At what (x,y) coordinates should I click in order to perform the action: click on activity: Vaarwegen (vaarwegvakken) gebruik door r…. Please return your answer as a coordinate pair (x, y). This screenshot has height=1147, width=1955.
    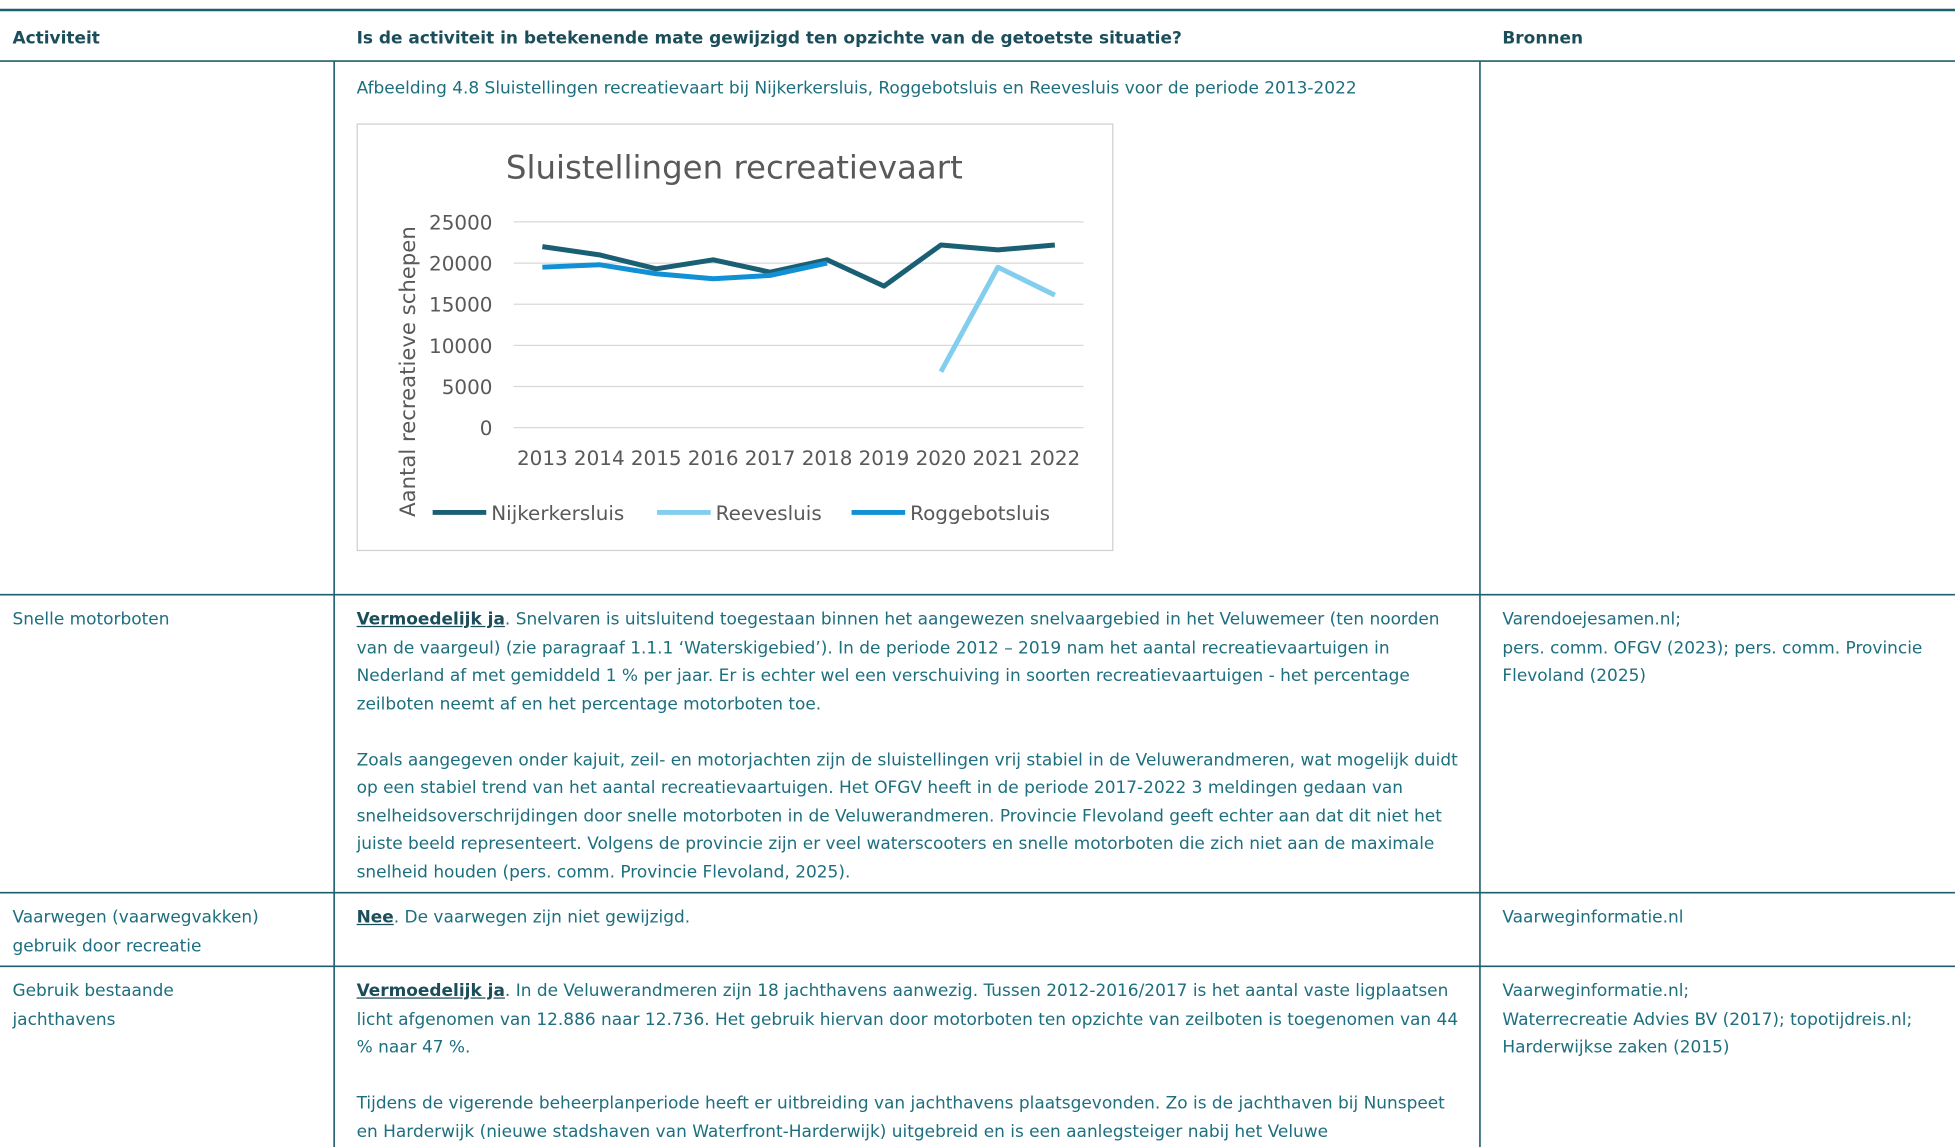
    Looking at the image, I should click on (135, 931).